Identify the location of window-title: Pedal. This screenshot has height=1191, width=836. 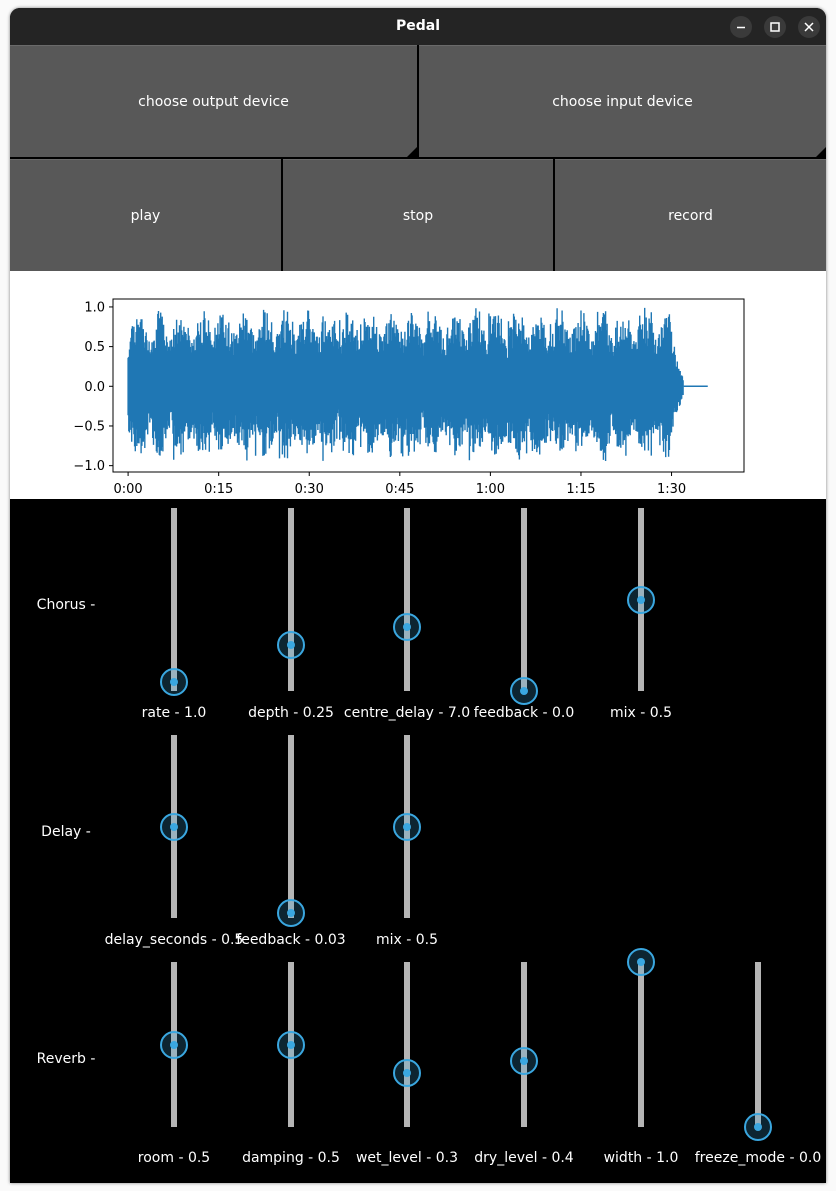
(418, 26).